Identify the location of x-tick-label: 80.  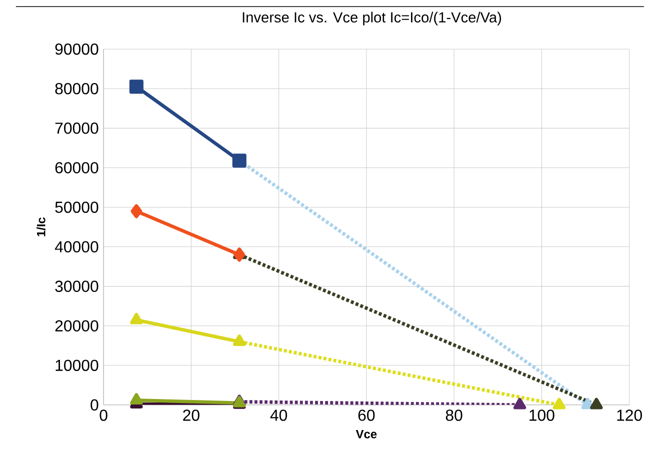
(454, 415).